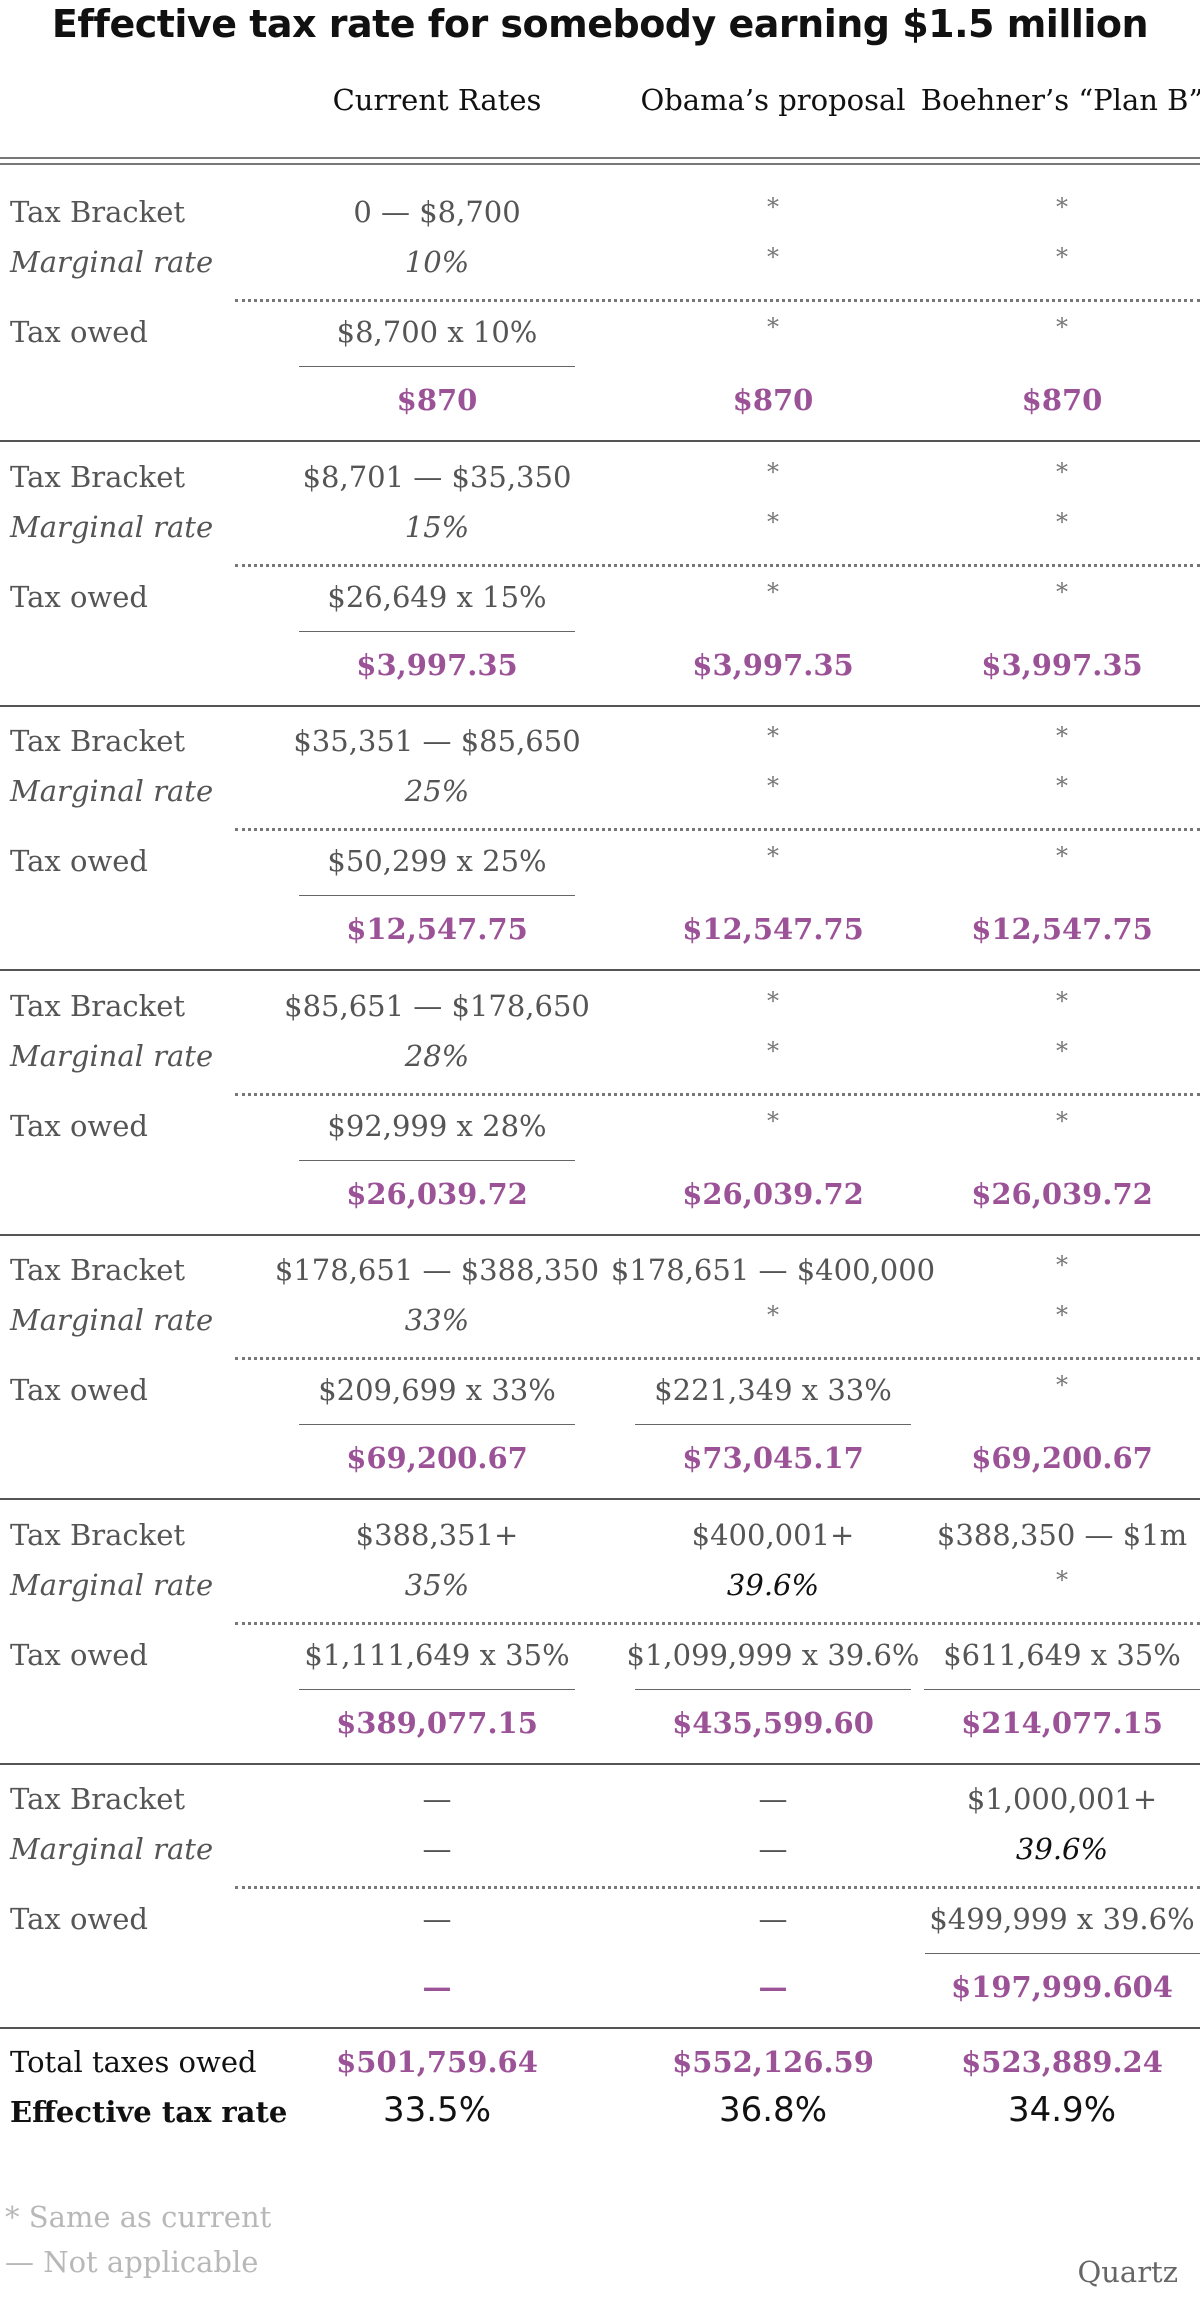 The width and height of the screenshot is (1200, 2300). I want to click on total-taxes-label: Total taxes owed, so click(133, 2062).